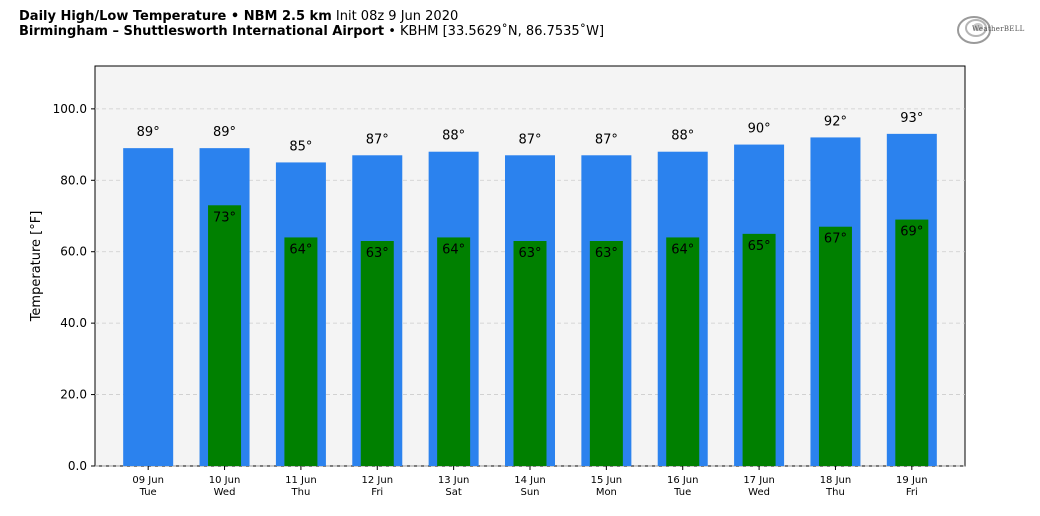 The height and width of the screenshot is (516, 1040). Describe the element at coordinates (607, 480) in the screenshot. I see `x-tick-date: 15 Jun` at that location.